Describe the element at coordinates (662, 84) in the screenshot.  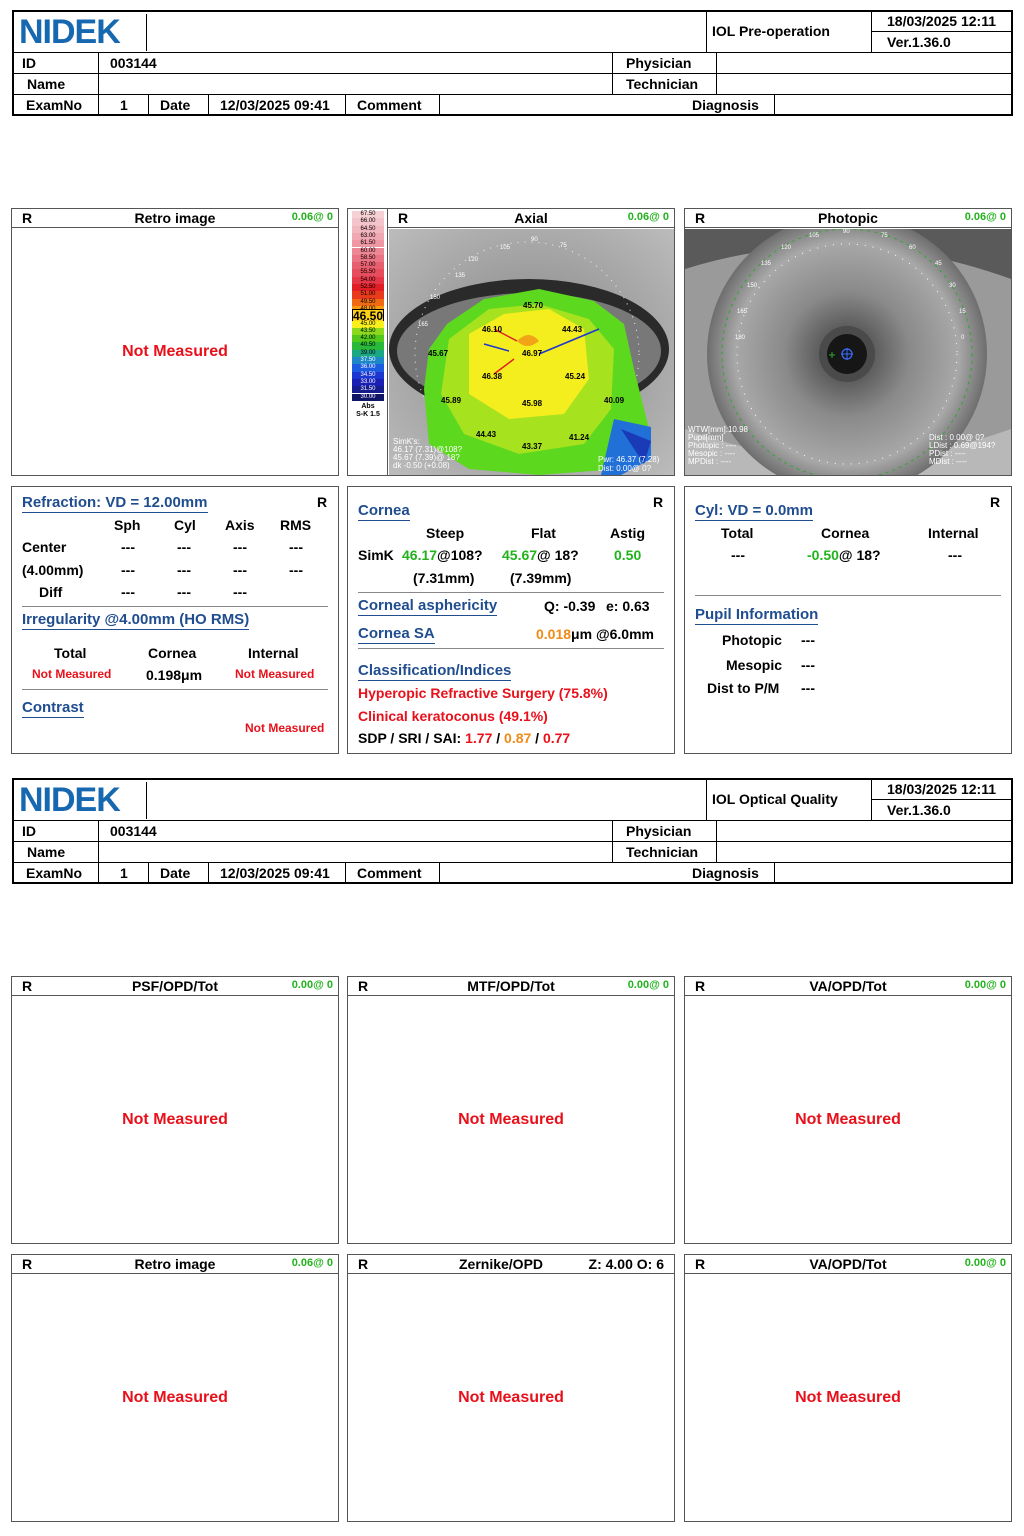
I see `technician-label: Technician` at that location.